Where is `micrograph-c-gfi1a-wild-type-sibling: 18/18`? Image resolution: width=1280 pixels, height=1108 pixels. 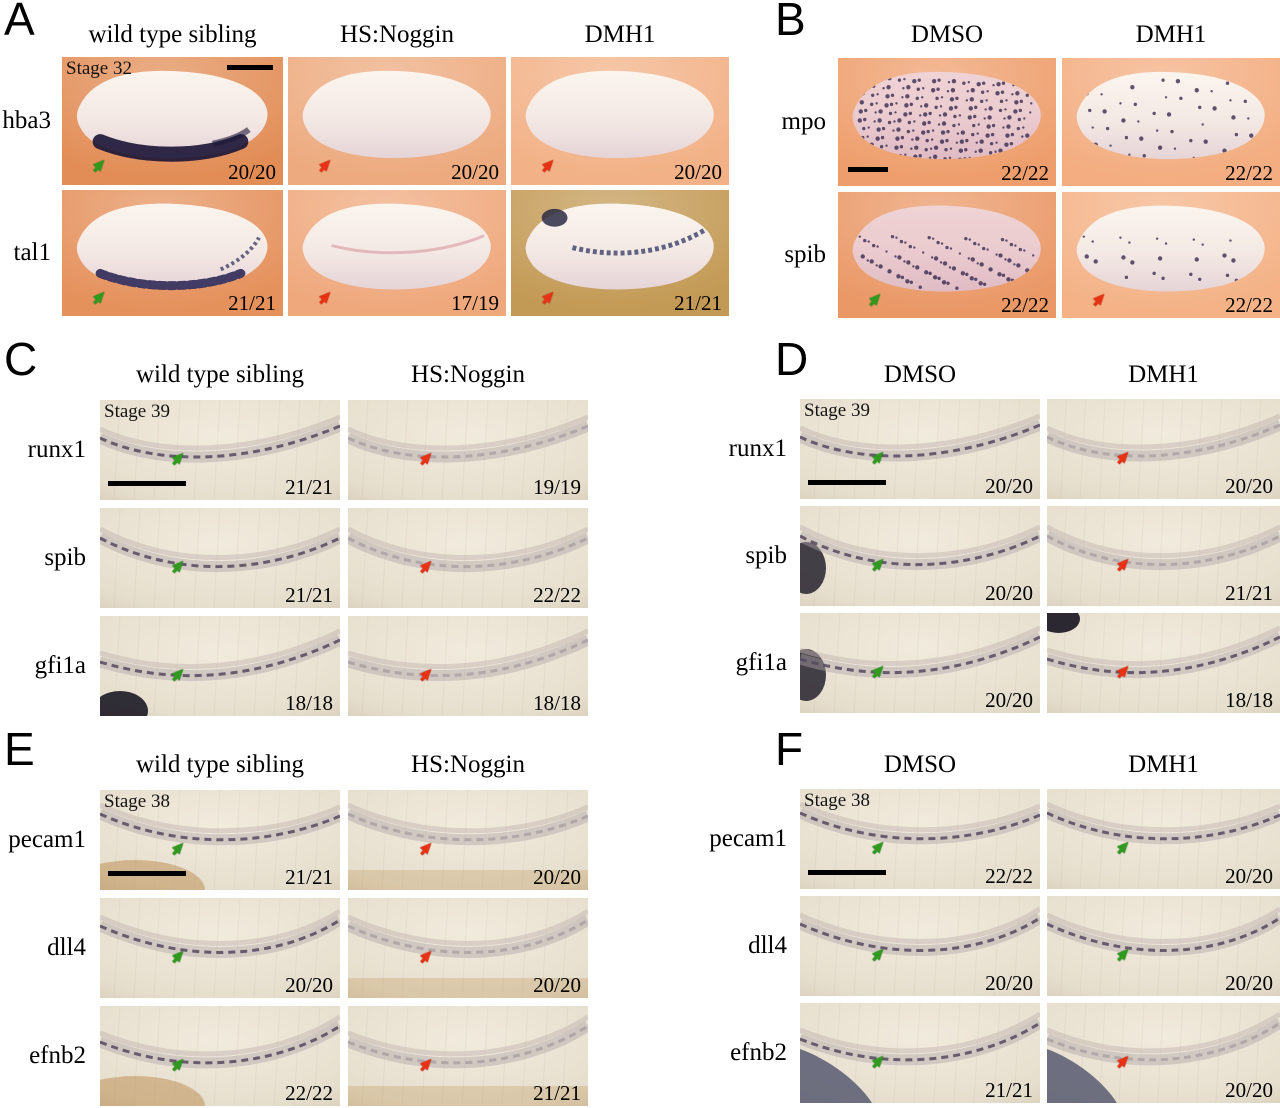
micrograph-c-gfi1a-wild-type-sibling: 18/18 is located at coordinates (220, 666).